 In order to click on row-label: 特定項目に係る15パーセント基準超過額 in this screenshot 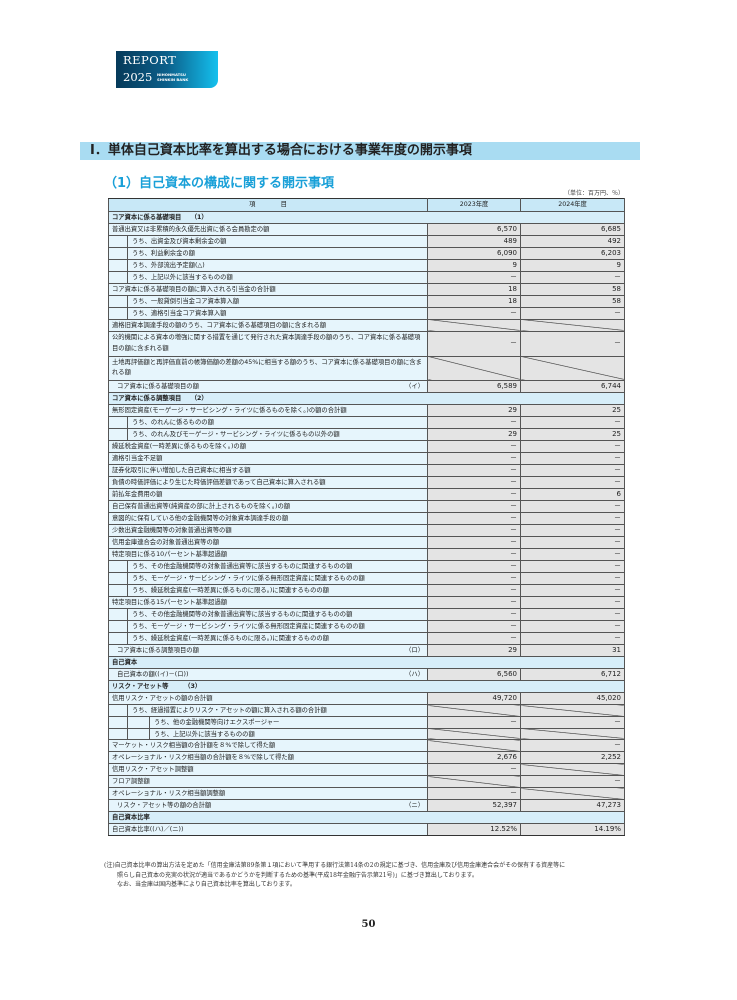, I will do `click(268, 603)`.